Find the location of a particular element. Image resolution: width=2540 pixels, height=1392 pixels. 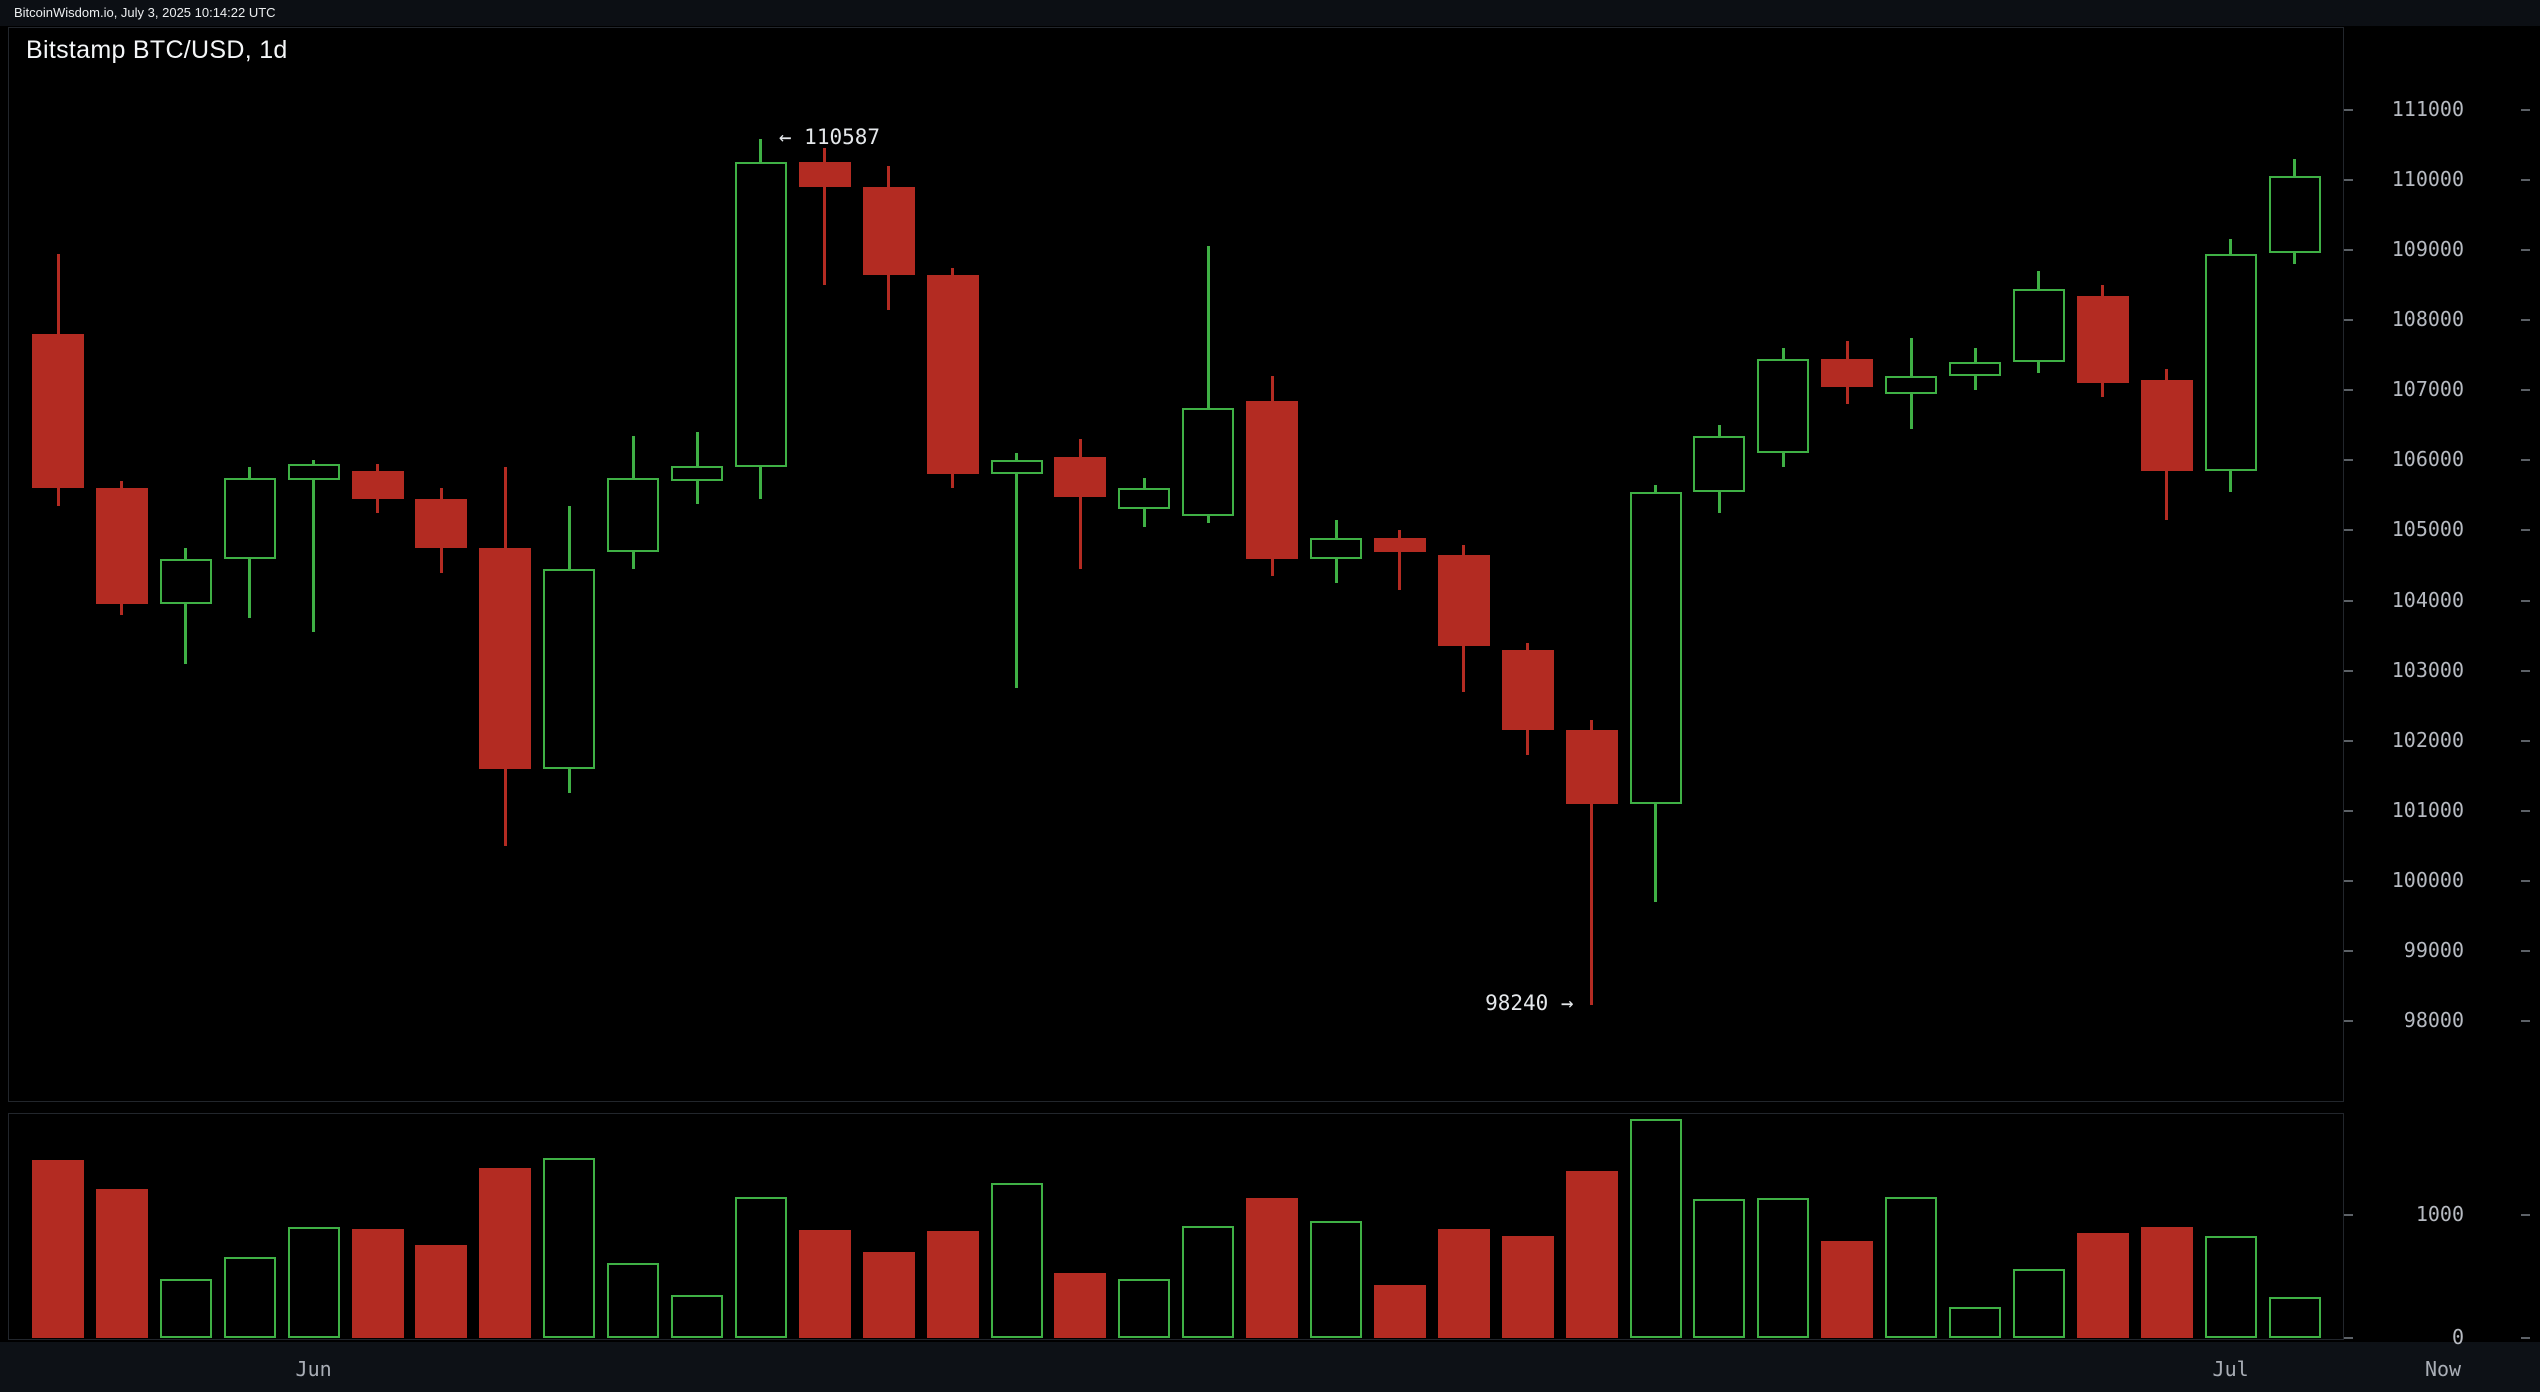

price-axis-label: 105000 is located at coordinates (2427, 529).